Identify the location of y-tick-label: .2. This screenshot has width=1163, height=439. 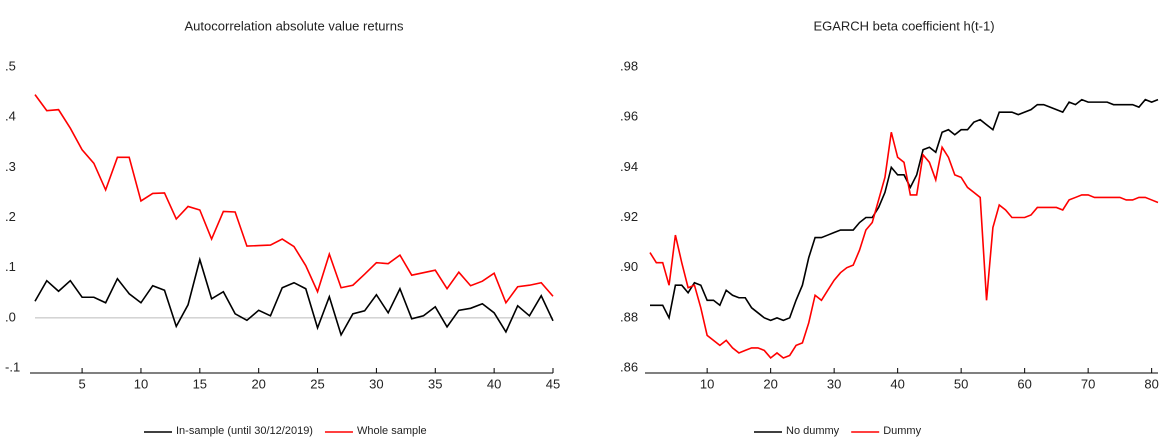
(10, 216).